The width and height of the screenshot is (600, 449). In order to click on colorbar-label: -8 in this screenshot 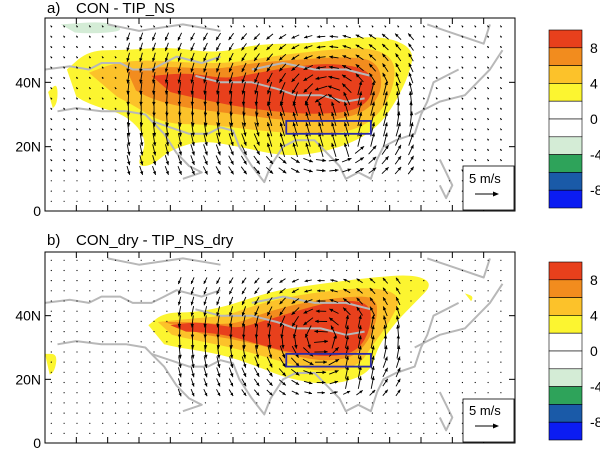, I will do `click(595, 422)`.